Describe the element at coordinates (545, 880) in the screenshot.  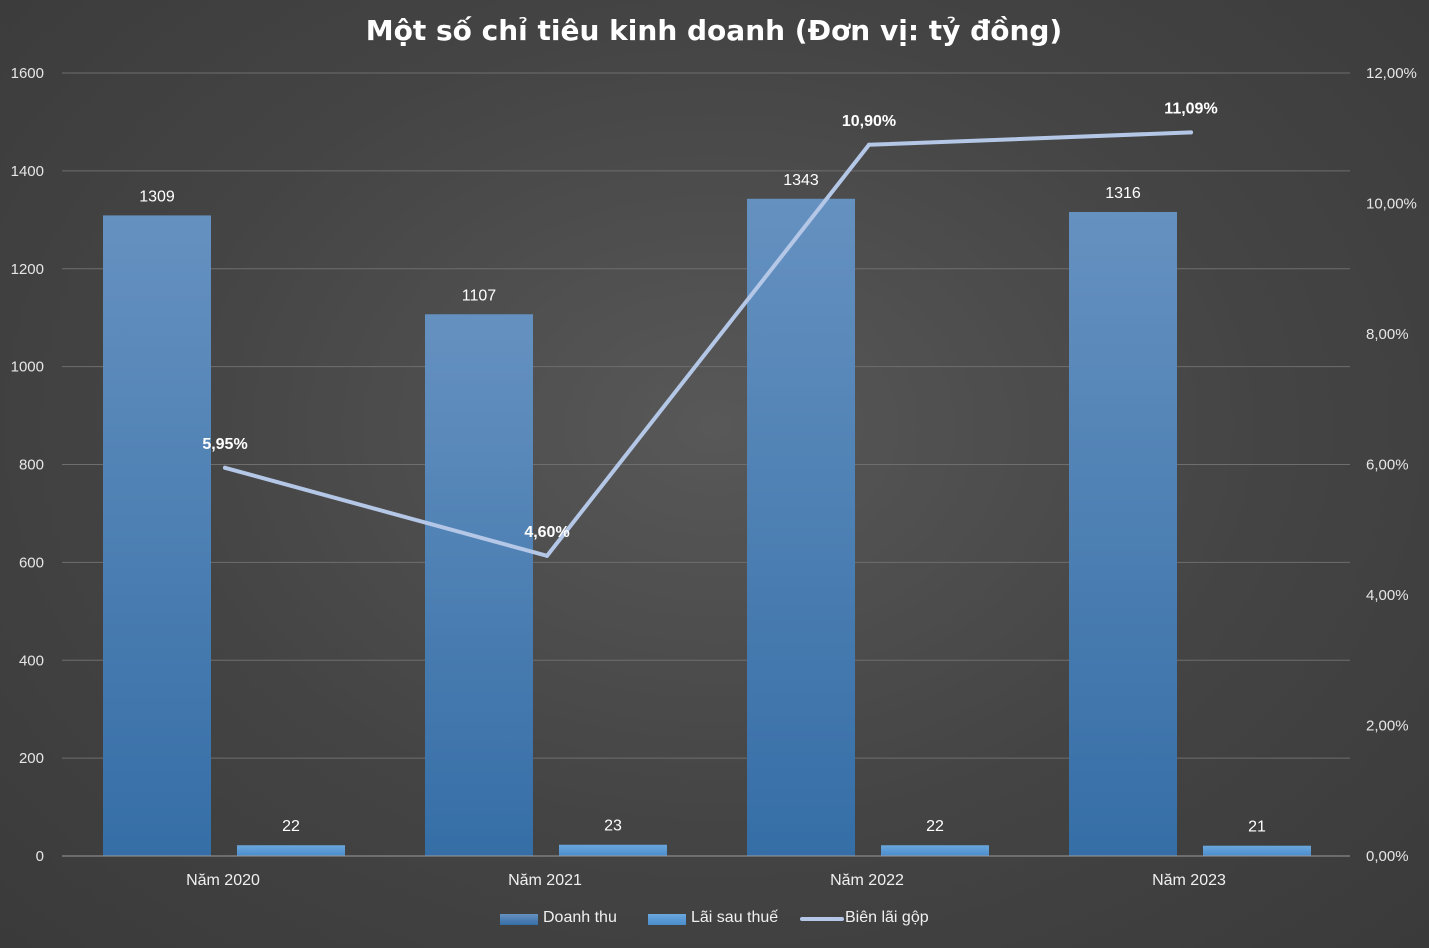
I see `x-axis-category-label: Năm 2021` at that location.